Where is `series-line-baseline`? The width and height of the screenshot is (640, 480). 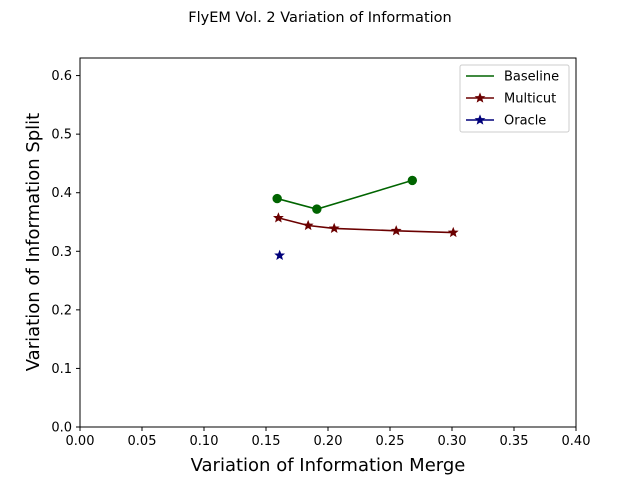
series-line-baseline is located at coordinates (344, 194).